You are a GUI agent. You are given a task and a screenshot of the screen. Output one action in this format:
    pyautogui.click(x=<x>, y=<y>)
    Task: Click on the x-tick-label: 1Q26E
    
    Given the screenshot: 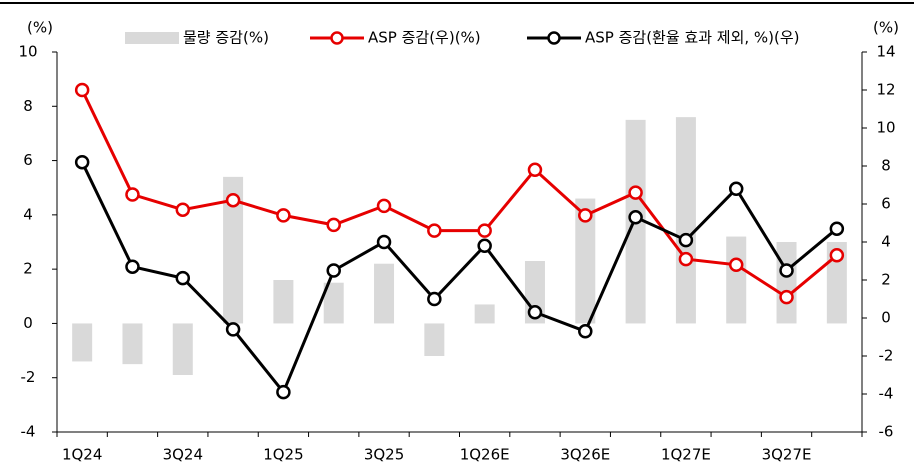 What is the action you would take?
    pyautogui.click(x=485, y=455)
    